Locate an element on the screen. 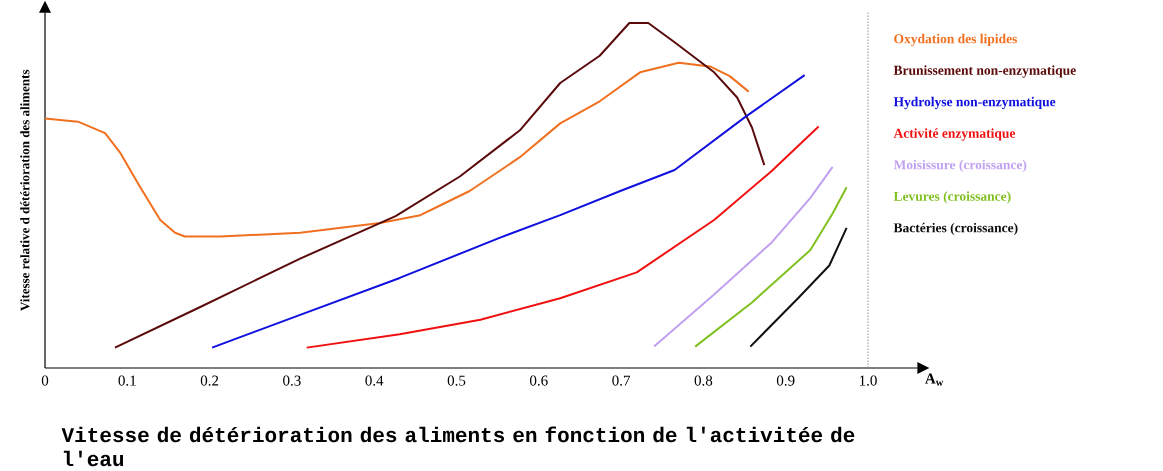  x-tick-label: 0.9 is located at coordinates (785, 380).